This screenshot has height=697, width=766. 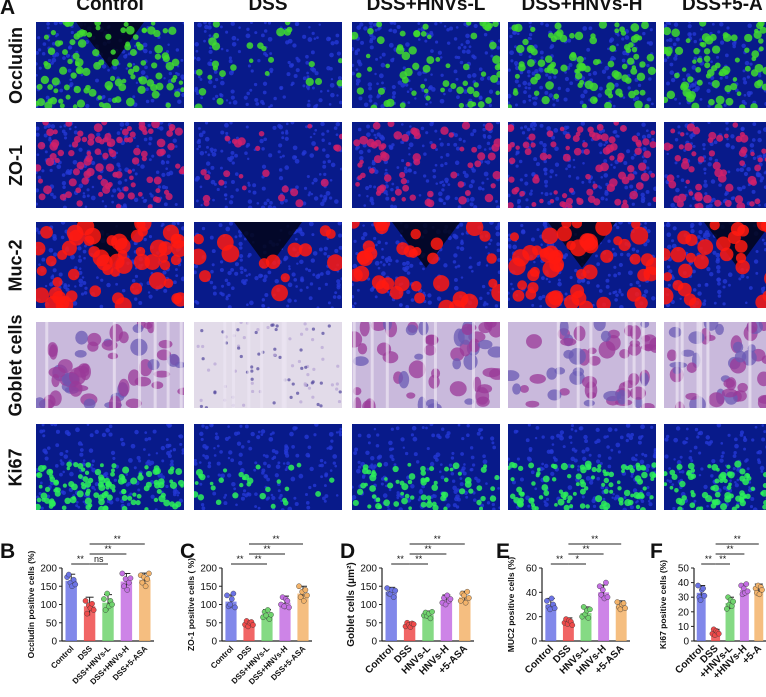 What do you see at coordinates (110, 7) in the screenshot?
I see `column-header-control: Control` at bounding box center [110, 7].